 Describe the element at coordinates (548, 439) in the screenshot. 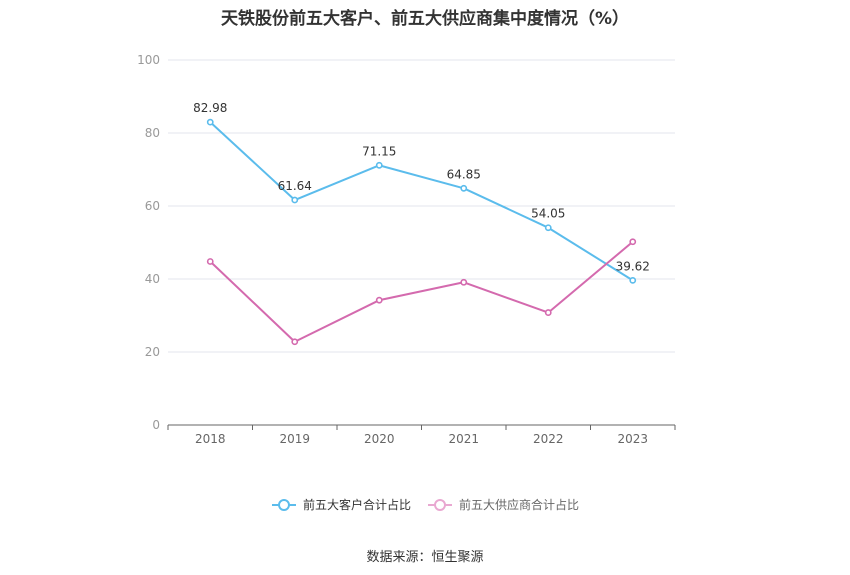

I see `x-tick-label: 2022` at that location.